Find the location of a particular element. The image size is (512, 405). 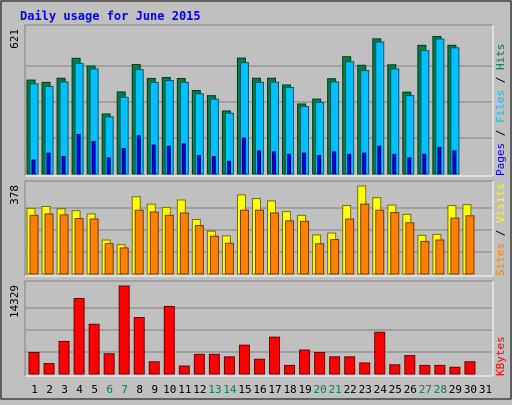

x-tick-label: 20 is located at coordinates (320, 389).